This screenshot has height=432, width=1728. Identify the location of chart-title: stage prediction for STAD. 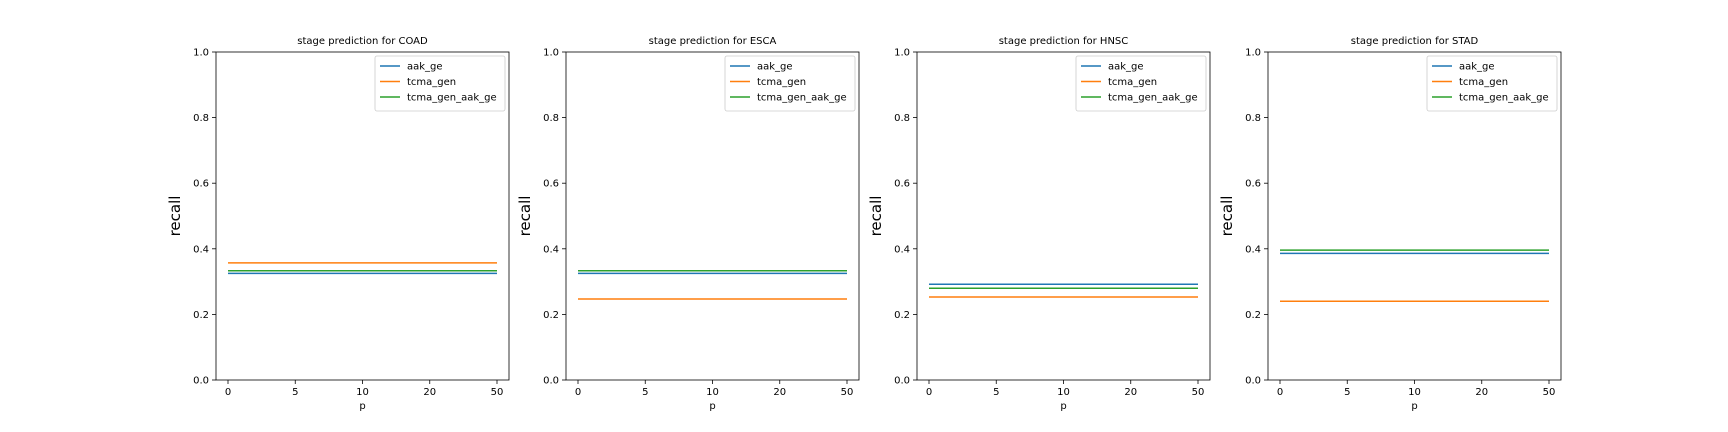
(1415, 41).